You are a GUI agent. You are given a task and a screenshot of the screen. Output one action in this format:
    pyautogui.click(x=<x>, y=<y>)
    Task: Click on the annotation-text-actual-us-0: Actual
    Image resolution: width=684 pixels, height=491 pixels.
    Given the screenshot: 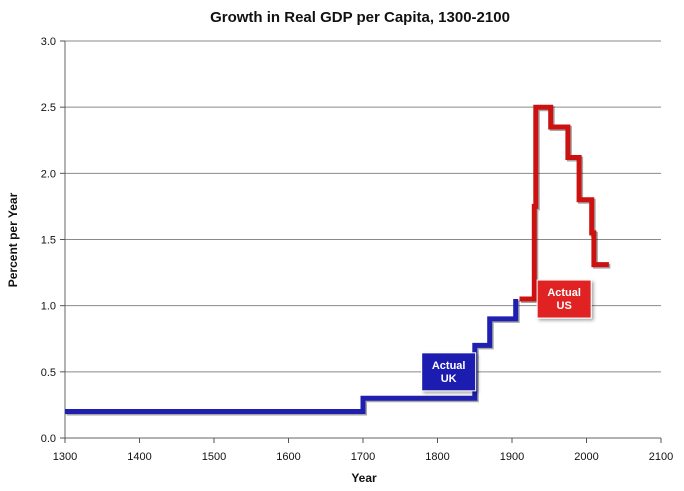 What is the action you would take?
    pyautogui.click(x=564, y=293)
    